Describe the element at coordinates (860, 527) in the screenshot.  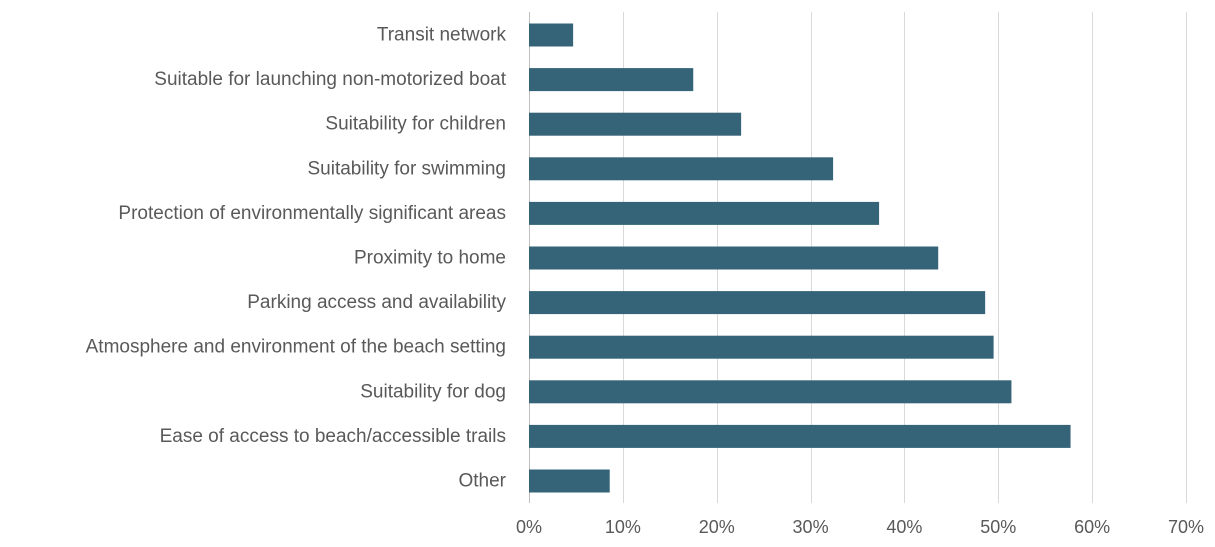
I see `x-axis-ticks: 0% 10% 20% 30% 40% 50% 60% 70%` at that location.